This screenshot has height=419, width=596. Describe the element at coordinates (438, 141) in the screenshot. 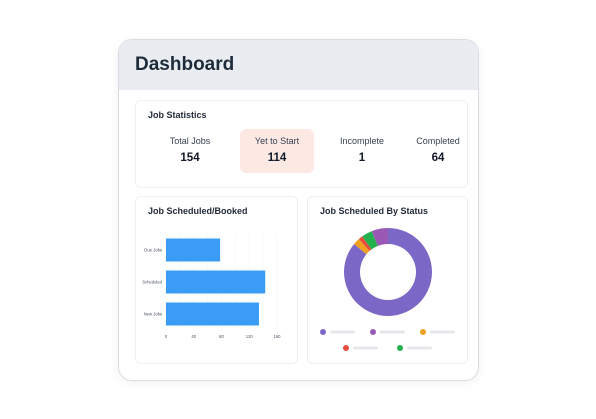

I see `stat-label: Completed` at that location.